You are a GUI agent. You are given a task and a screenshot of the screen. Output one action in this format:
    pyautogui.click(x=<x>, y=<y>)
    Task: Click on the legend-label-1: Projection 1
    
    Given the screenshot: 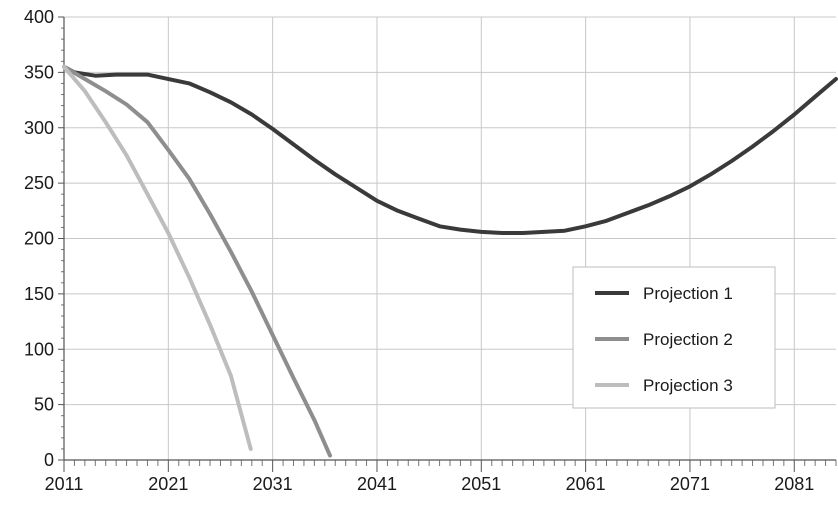 What is the action you would take?
    pyautogui.click(x=688, y=293)
    